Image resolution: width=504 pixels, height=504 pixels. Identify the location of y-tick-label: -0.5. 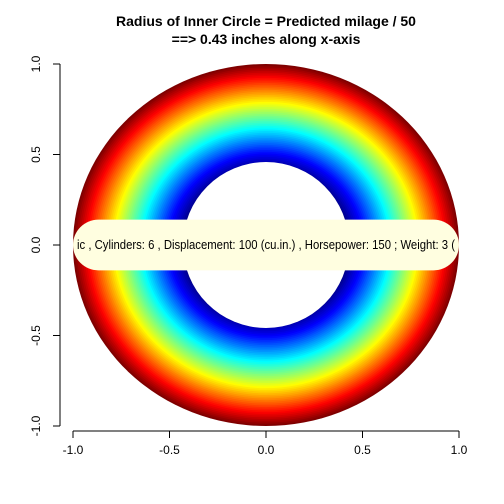
(36, 335).